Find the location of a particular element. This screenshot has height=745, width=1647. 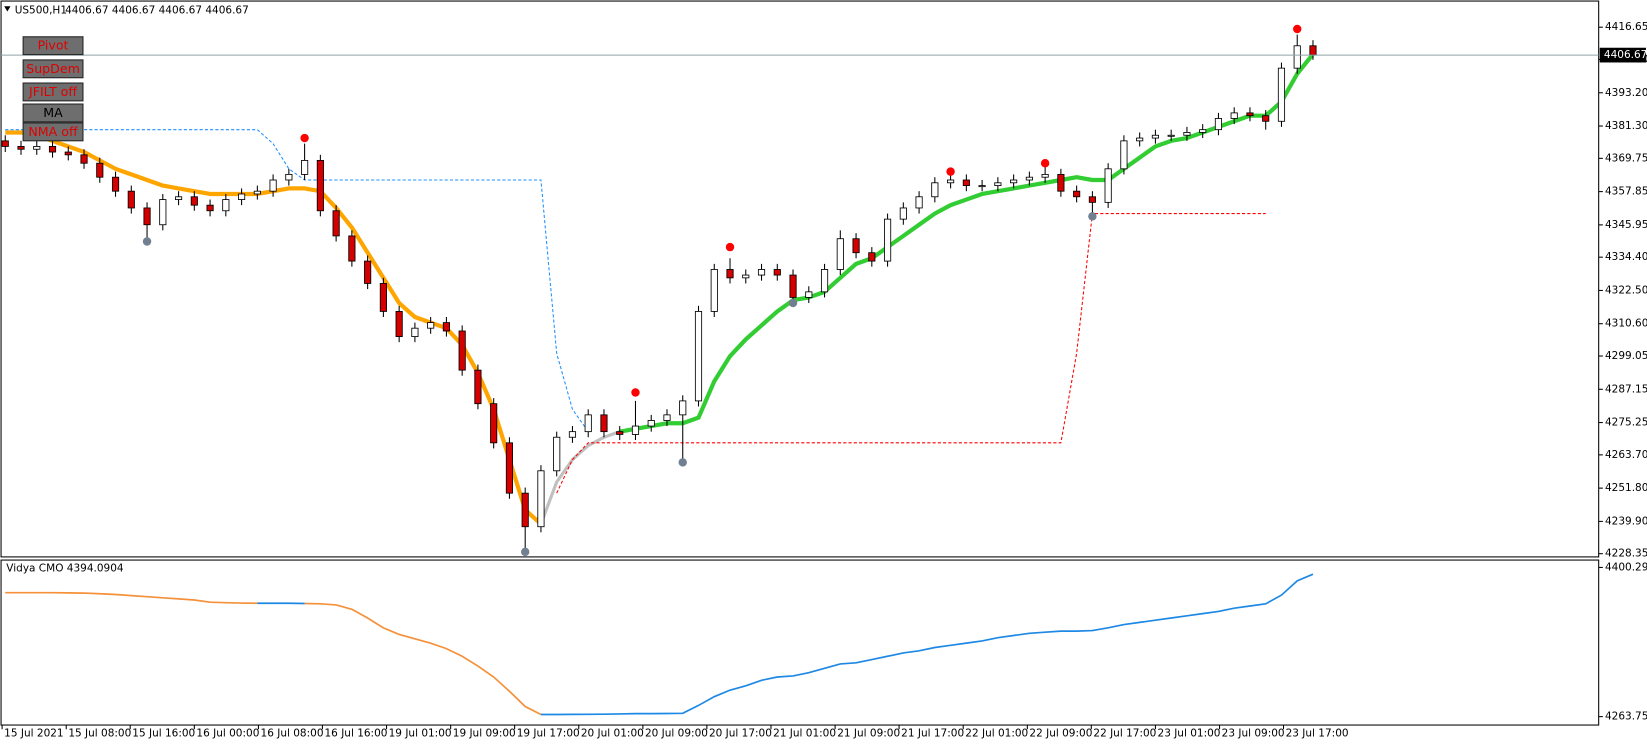

price-tag is located at coordinates (1622, 55).